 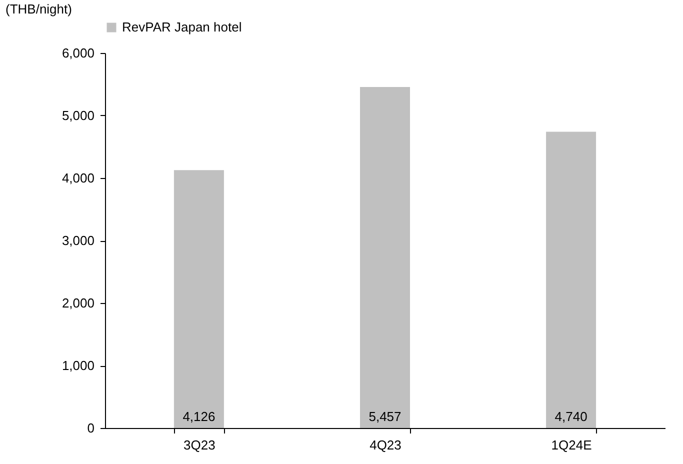 What do you see at coordinates (78, 115) in the screenshot?
I see `y-tick-label: 5,000` at bounding box center [78, 115].